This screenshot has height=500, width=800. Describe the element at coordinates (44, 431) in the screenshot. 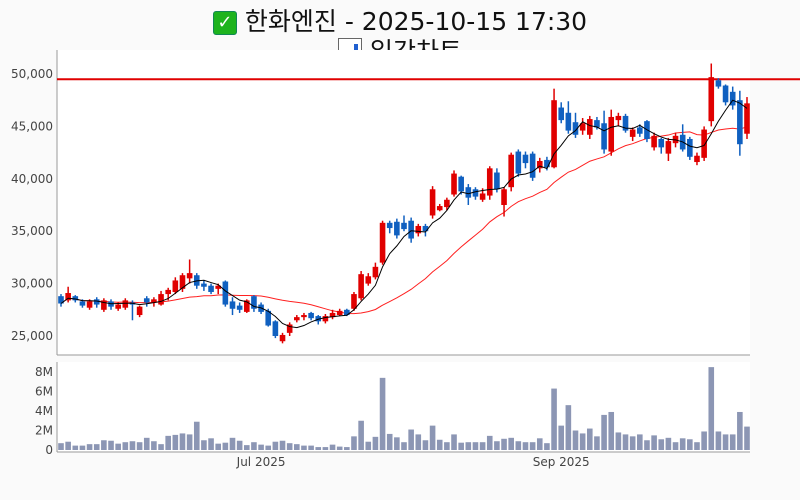

I see `volume-tick-label: 2M` at that location.